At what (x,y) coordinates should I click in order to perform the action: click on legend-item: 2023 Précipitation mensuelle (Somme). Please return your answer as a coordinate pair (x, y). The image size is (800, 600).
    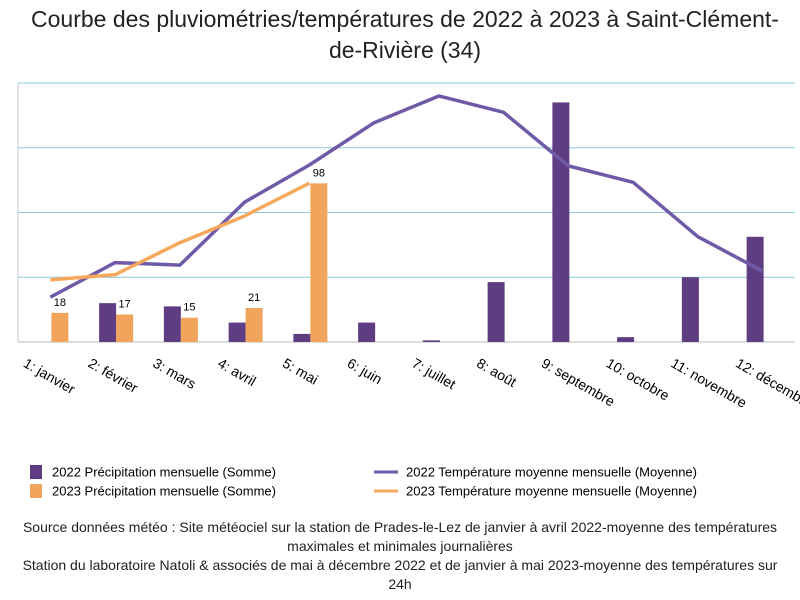
    Looking at the image, I should click on (153, 491).